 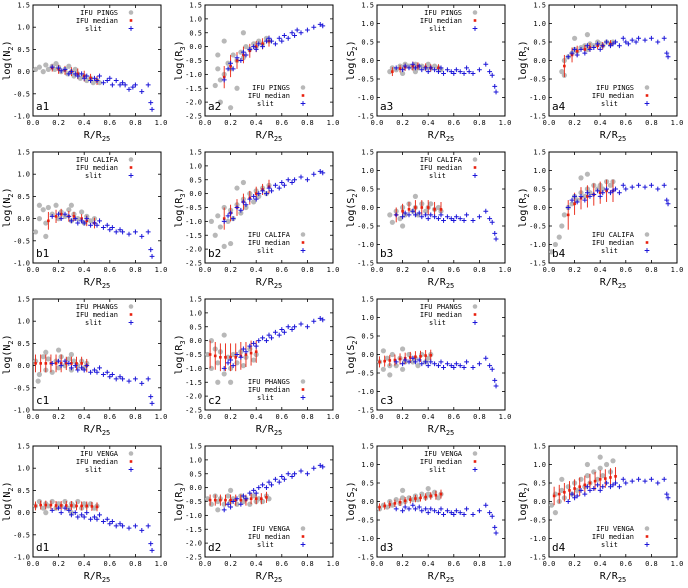 I want to click on x-tick-label: 0.4, so click(x=428, y=270).